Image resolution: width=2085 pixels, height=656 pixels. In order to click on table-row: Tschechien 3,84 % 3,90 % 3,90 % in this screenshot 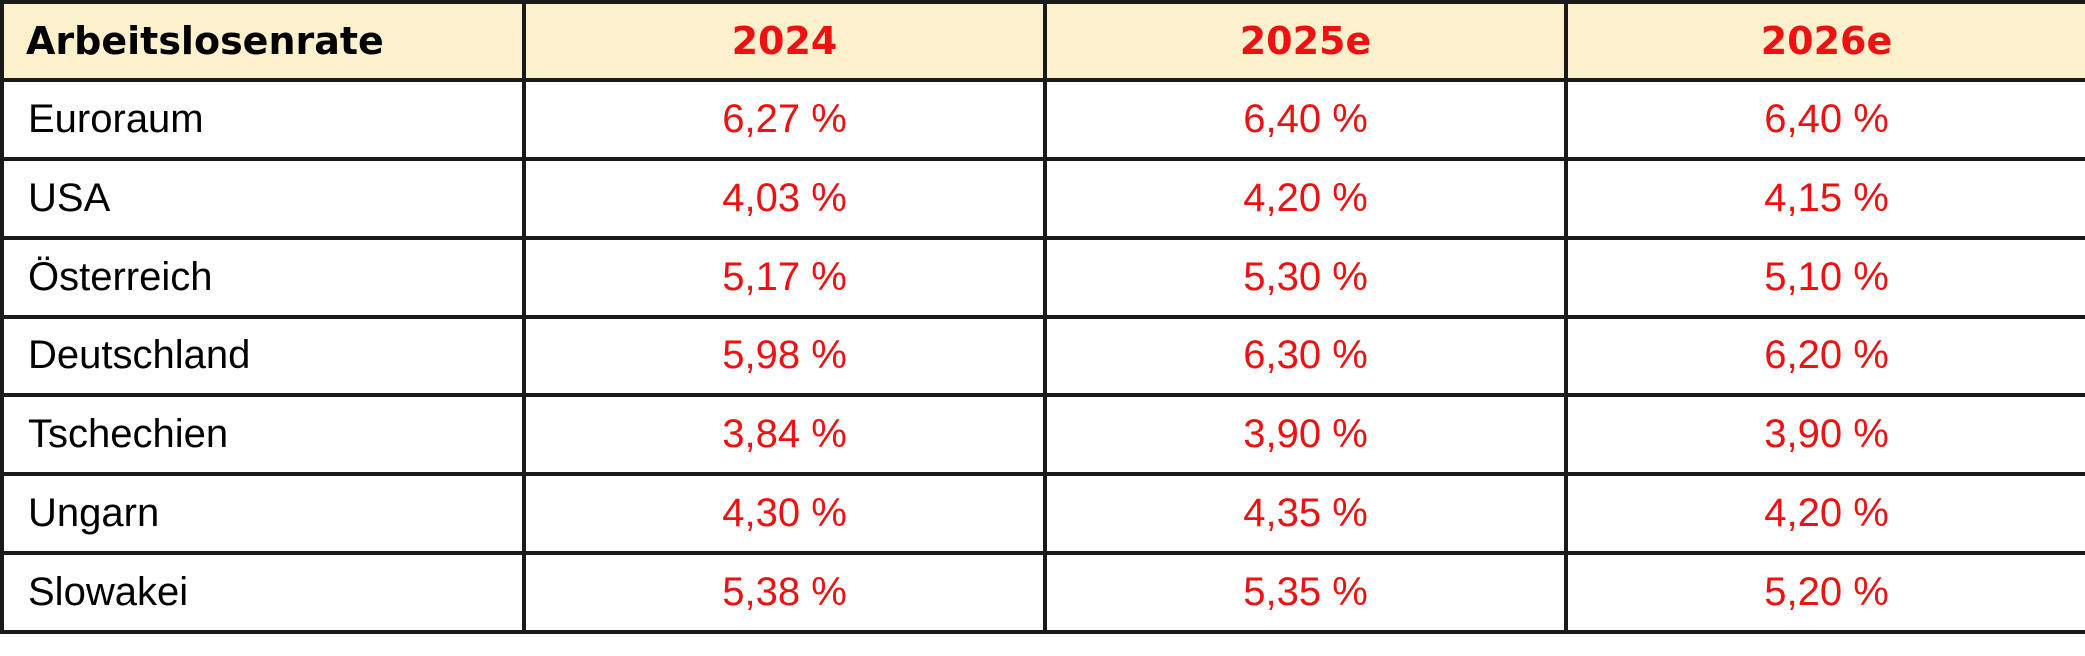, I will do `click(1042, 435)`.